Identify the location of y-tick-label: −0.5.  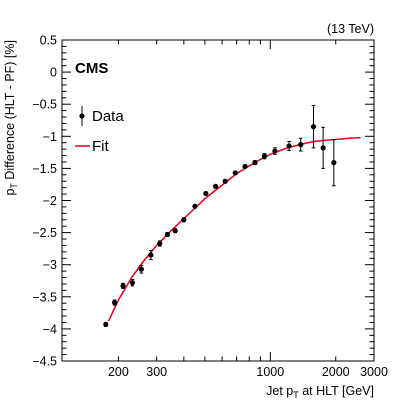
(44, 105).